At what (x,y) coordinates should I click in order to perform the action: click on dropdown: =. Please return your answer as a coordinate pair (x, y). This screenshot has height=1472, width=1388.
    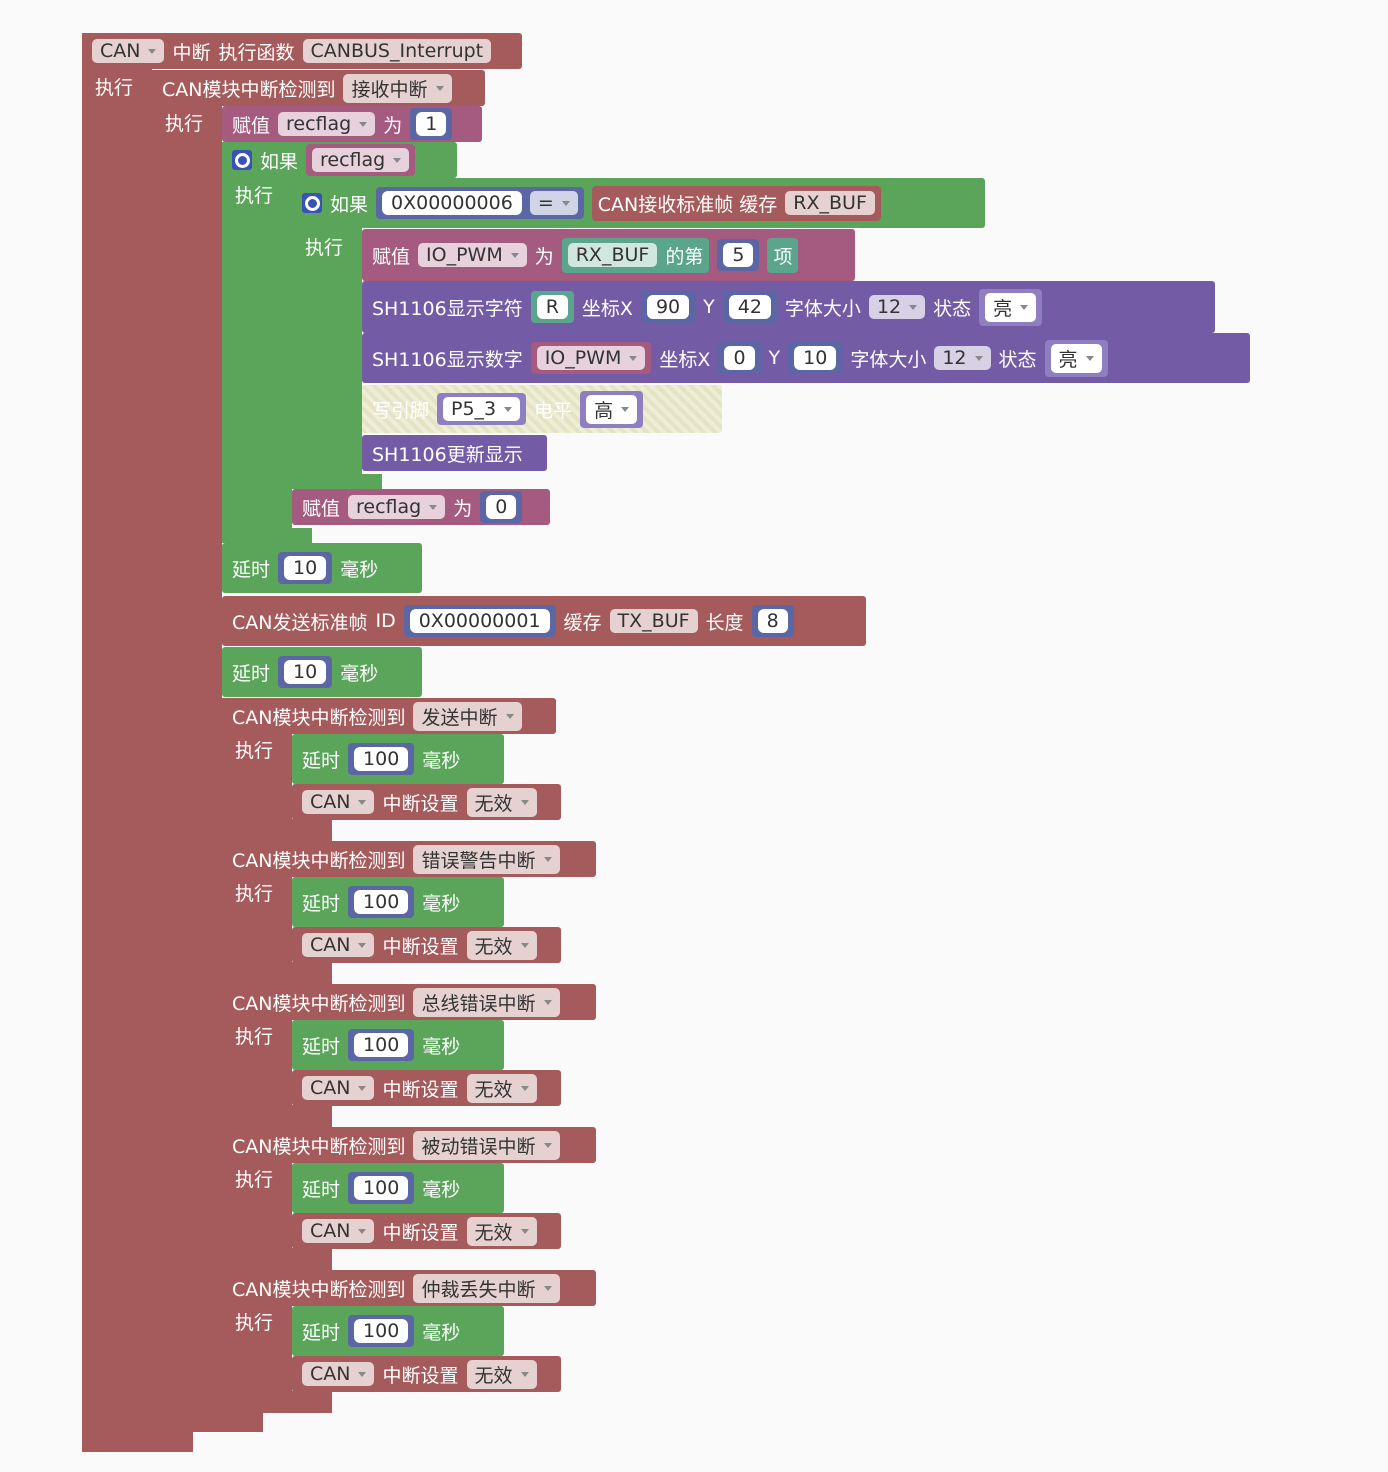
    Looking at the image, I should click on (553, 203).